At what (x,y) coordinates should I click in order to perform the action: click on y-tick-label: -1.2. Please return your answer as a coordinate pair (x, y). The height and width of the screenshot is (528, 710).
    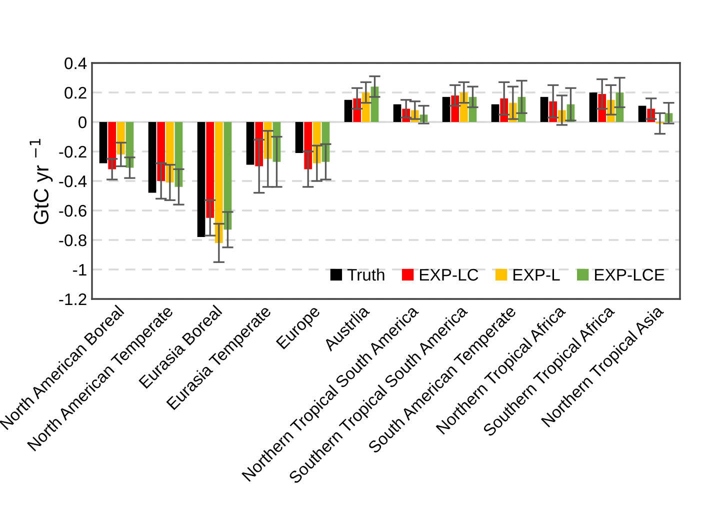
    Looking at the image, I should click on (72, 299).